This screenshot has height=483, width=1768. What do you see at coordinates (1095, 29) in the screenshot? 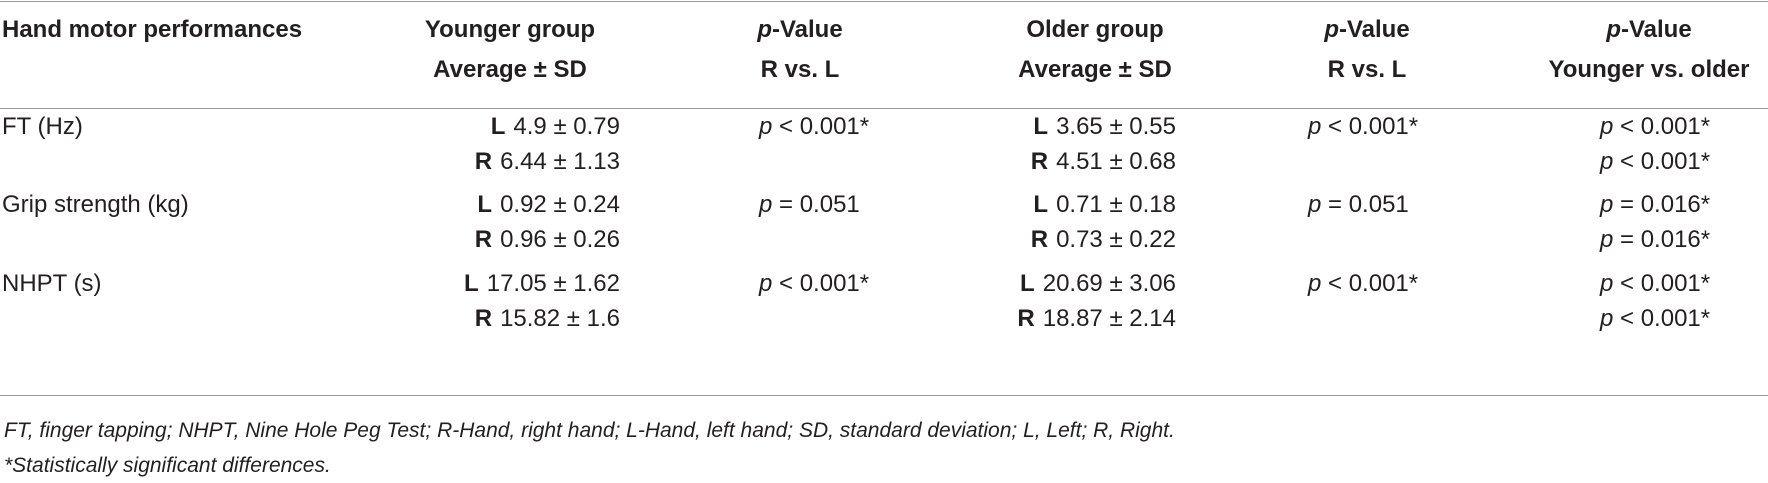
I see `header-older-group: Older group` at bounding box center [1095, 29].